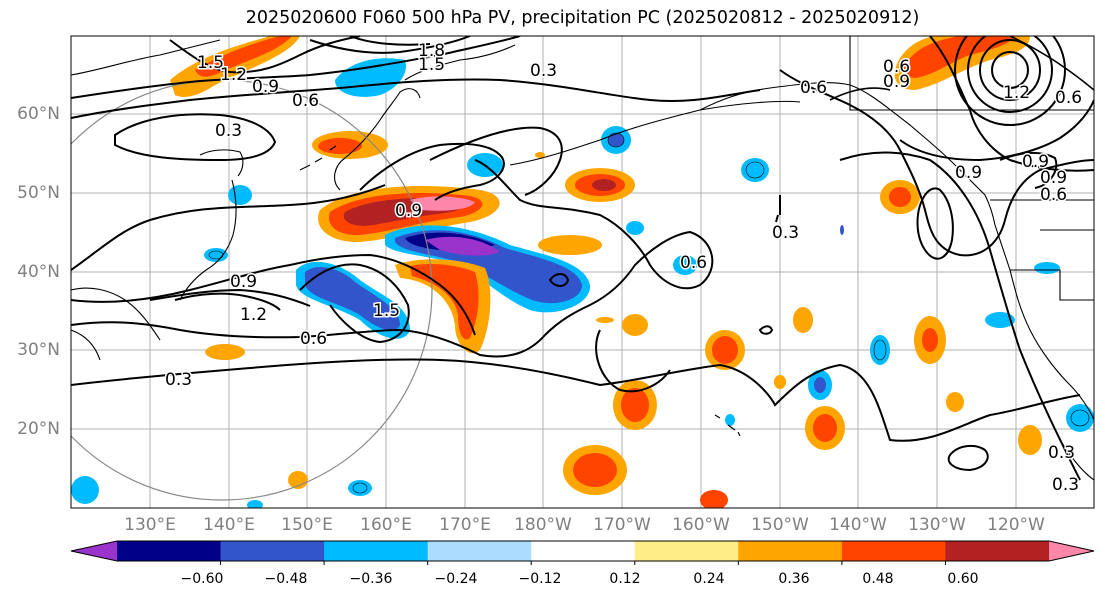 This screenshot has width=1105, height=601. Describe the element at coordinates (622, 525) in the screenshot. I see `lon-label: 170°W` at that location.